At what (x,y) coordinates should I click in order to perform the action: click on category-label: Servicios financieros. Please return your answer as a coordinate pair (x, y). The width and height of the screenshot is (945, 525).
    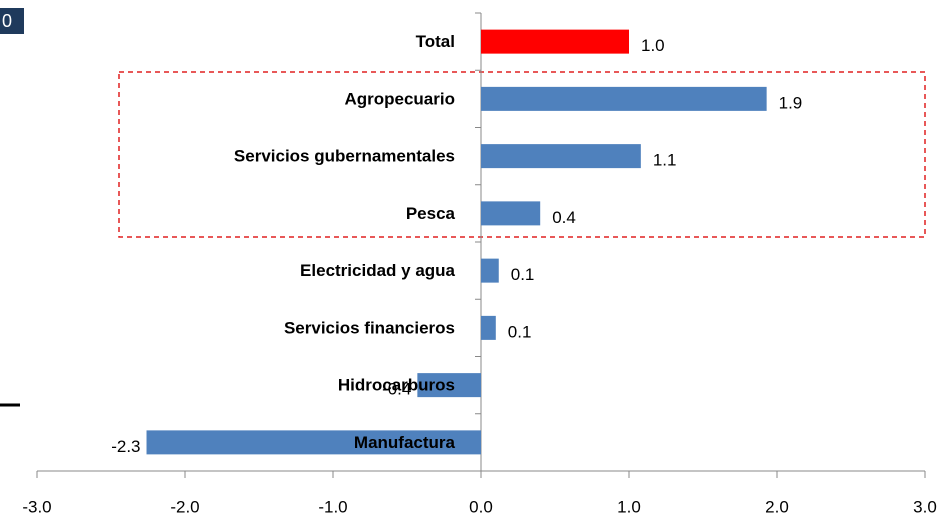
    Looking at the image, I should click on (369, 327).